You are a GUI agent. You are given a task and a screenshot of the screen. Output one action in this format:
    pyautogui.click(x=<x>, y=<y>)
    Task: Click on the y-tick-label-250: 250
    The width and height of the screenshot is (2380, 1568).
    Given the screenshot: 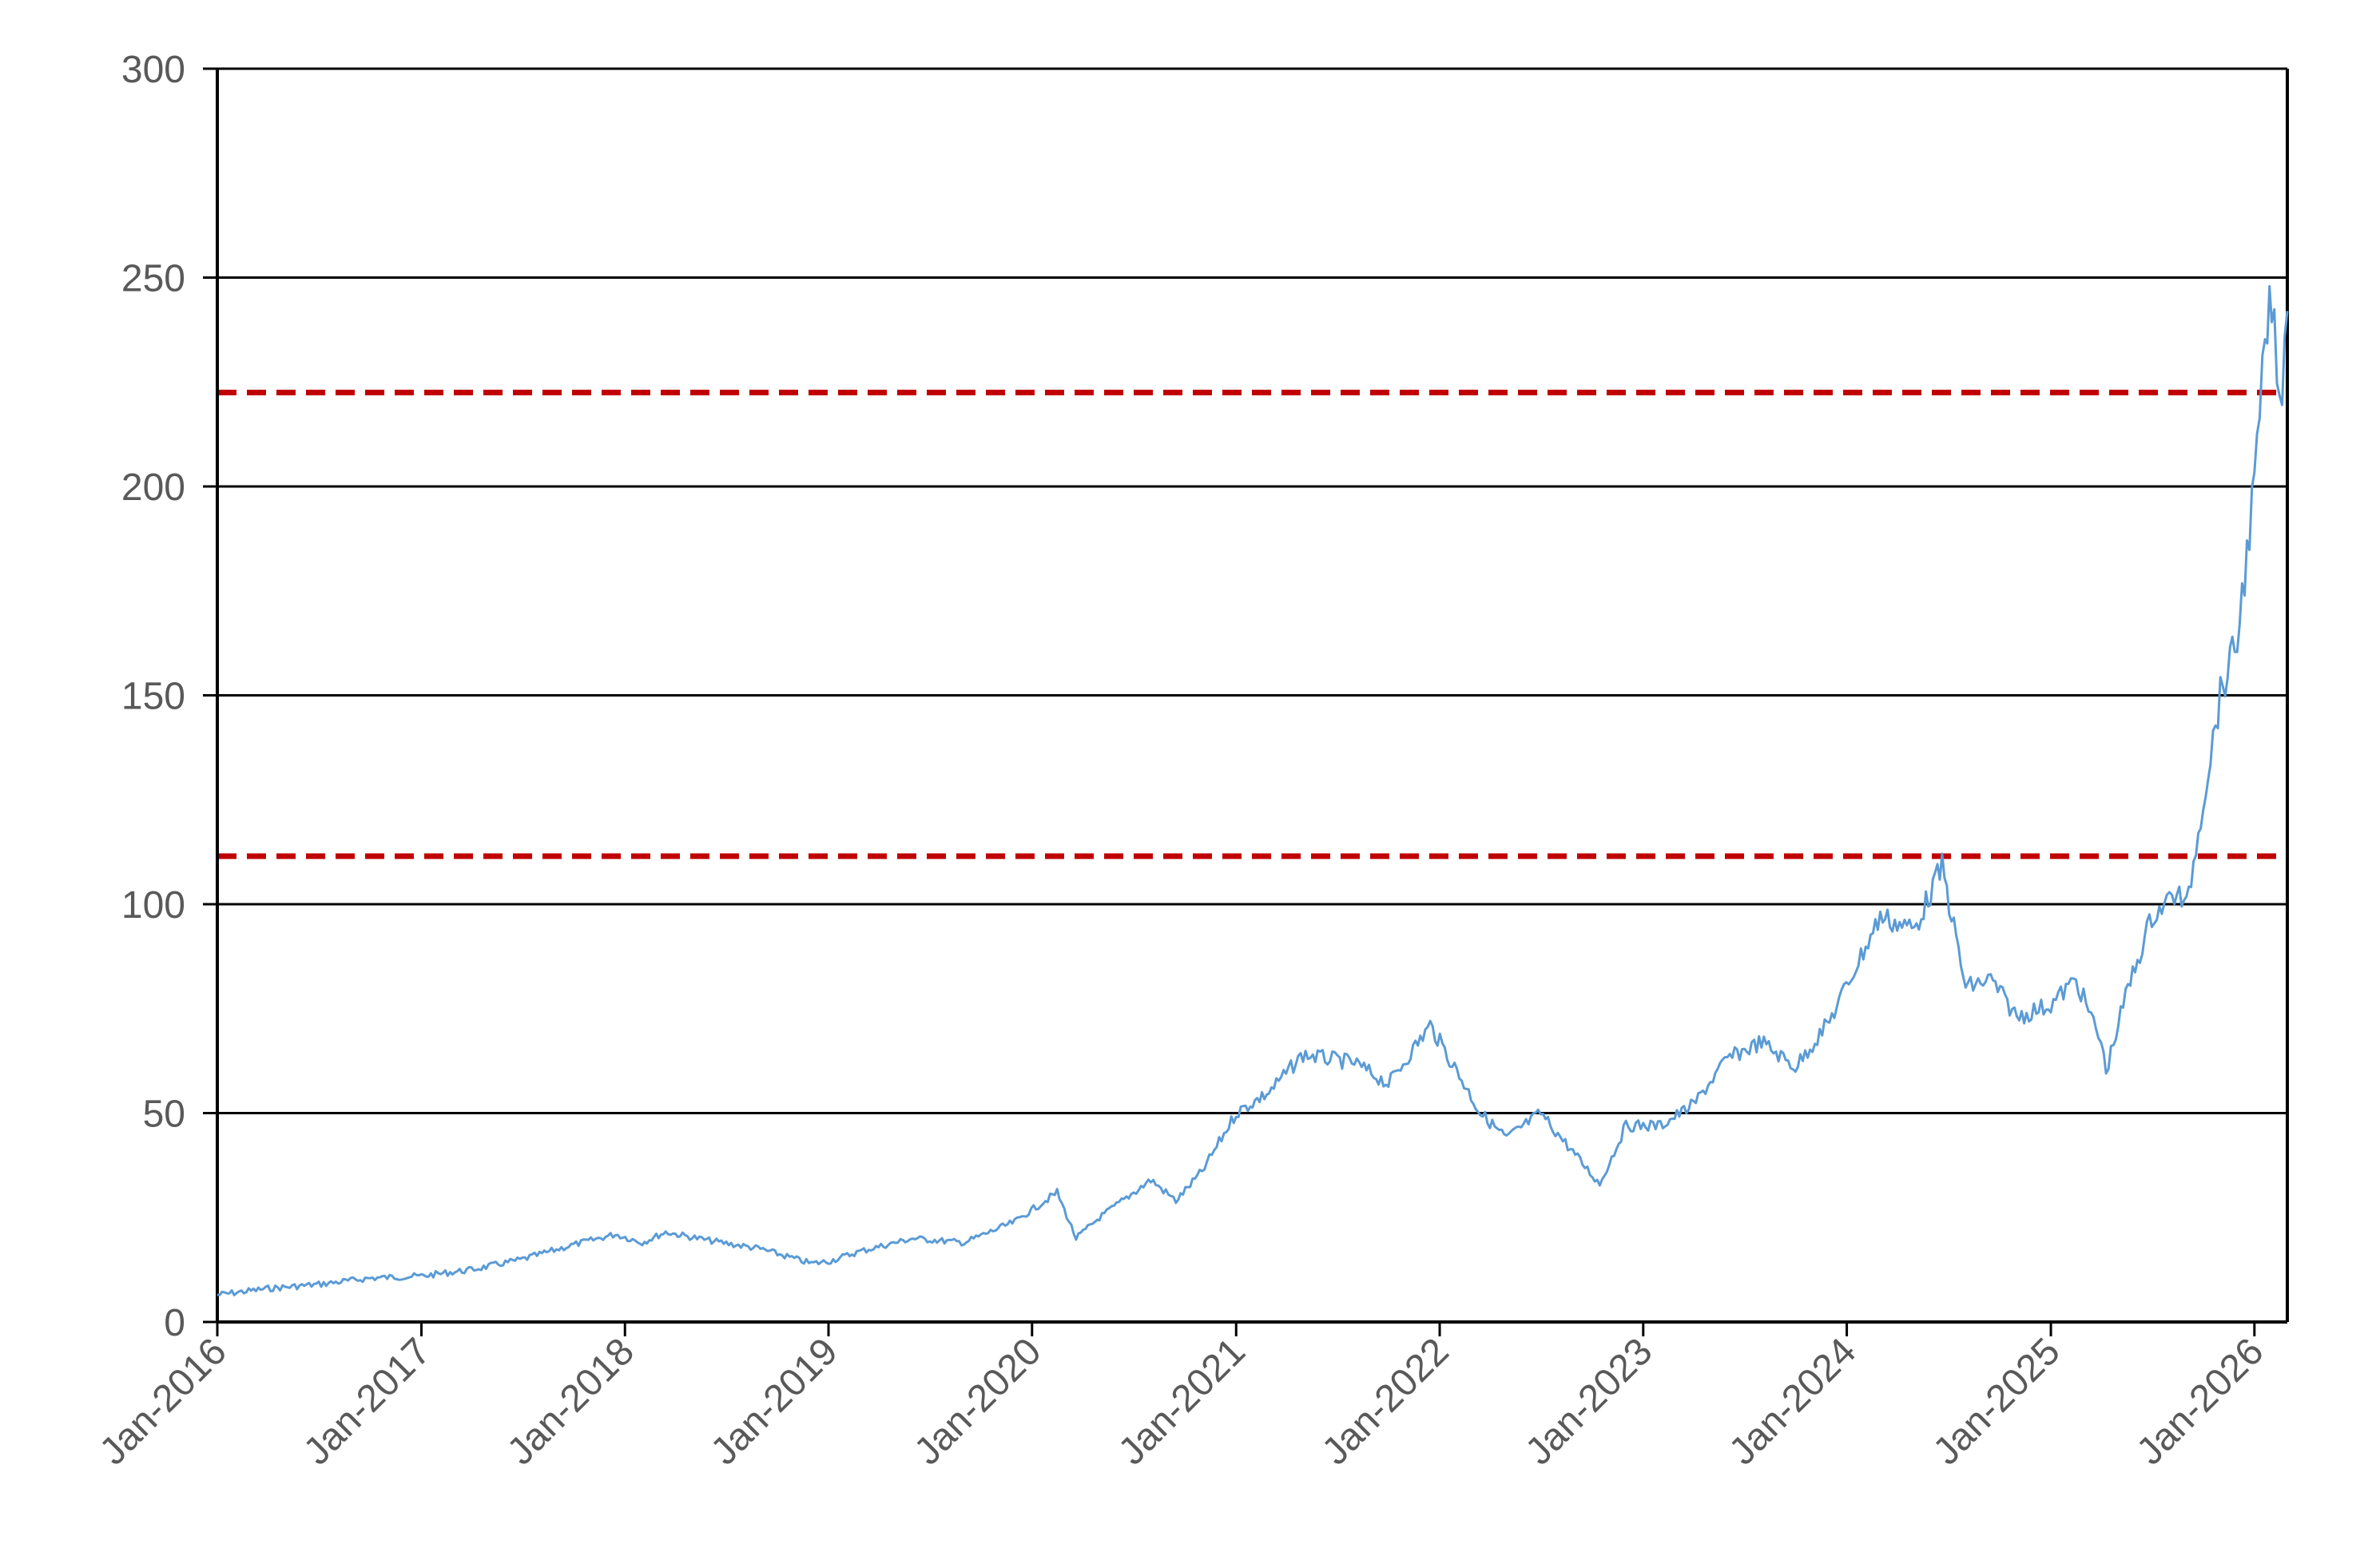 What is the action you would take?
    pyautogui.click(x=153, y=279)
    